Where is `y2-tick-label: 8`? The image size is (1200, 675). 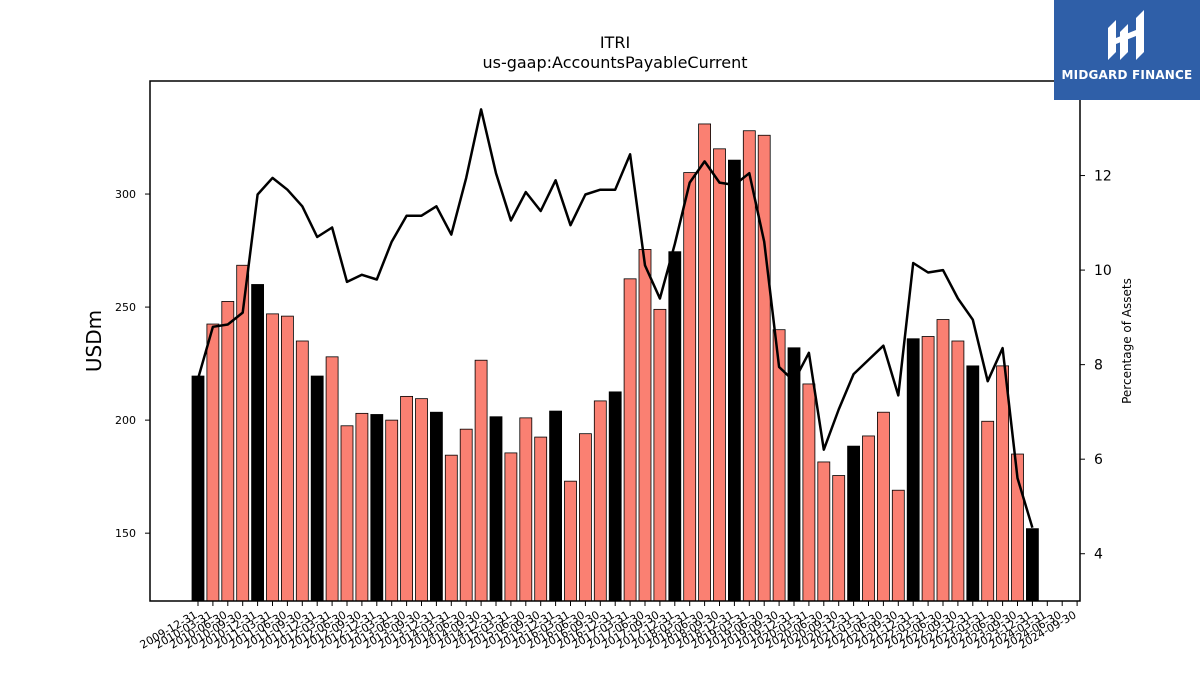 y2-tick-label: 8 is located at coordinates (1098, 366).